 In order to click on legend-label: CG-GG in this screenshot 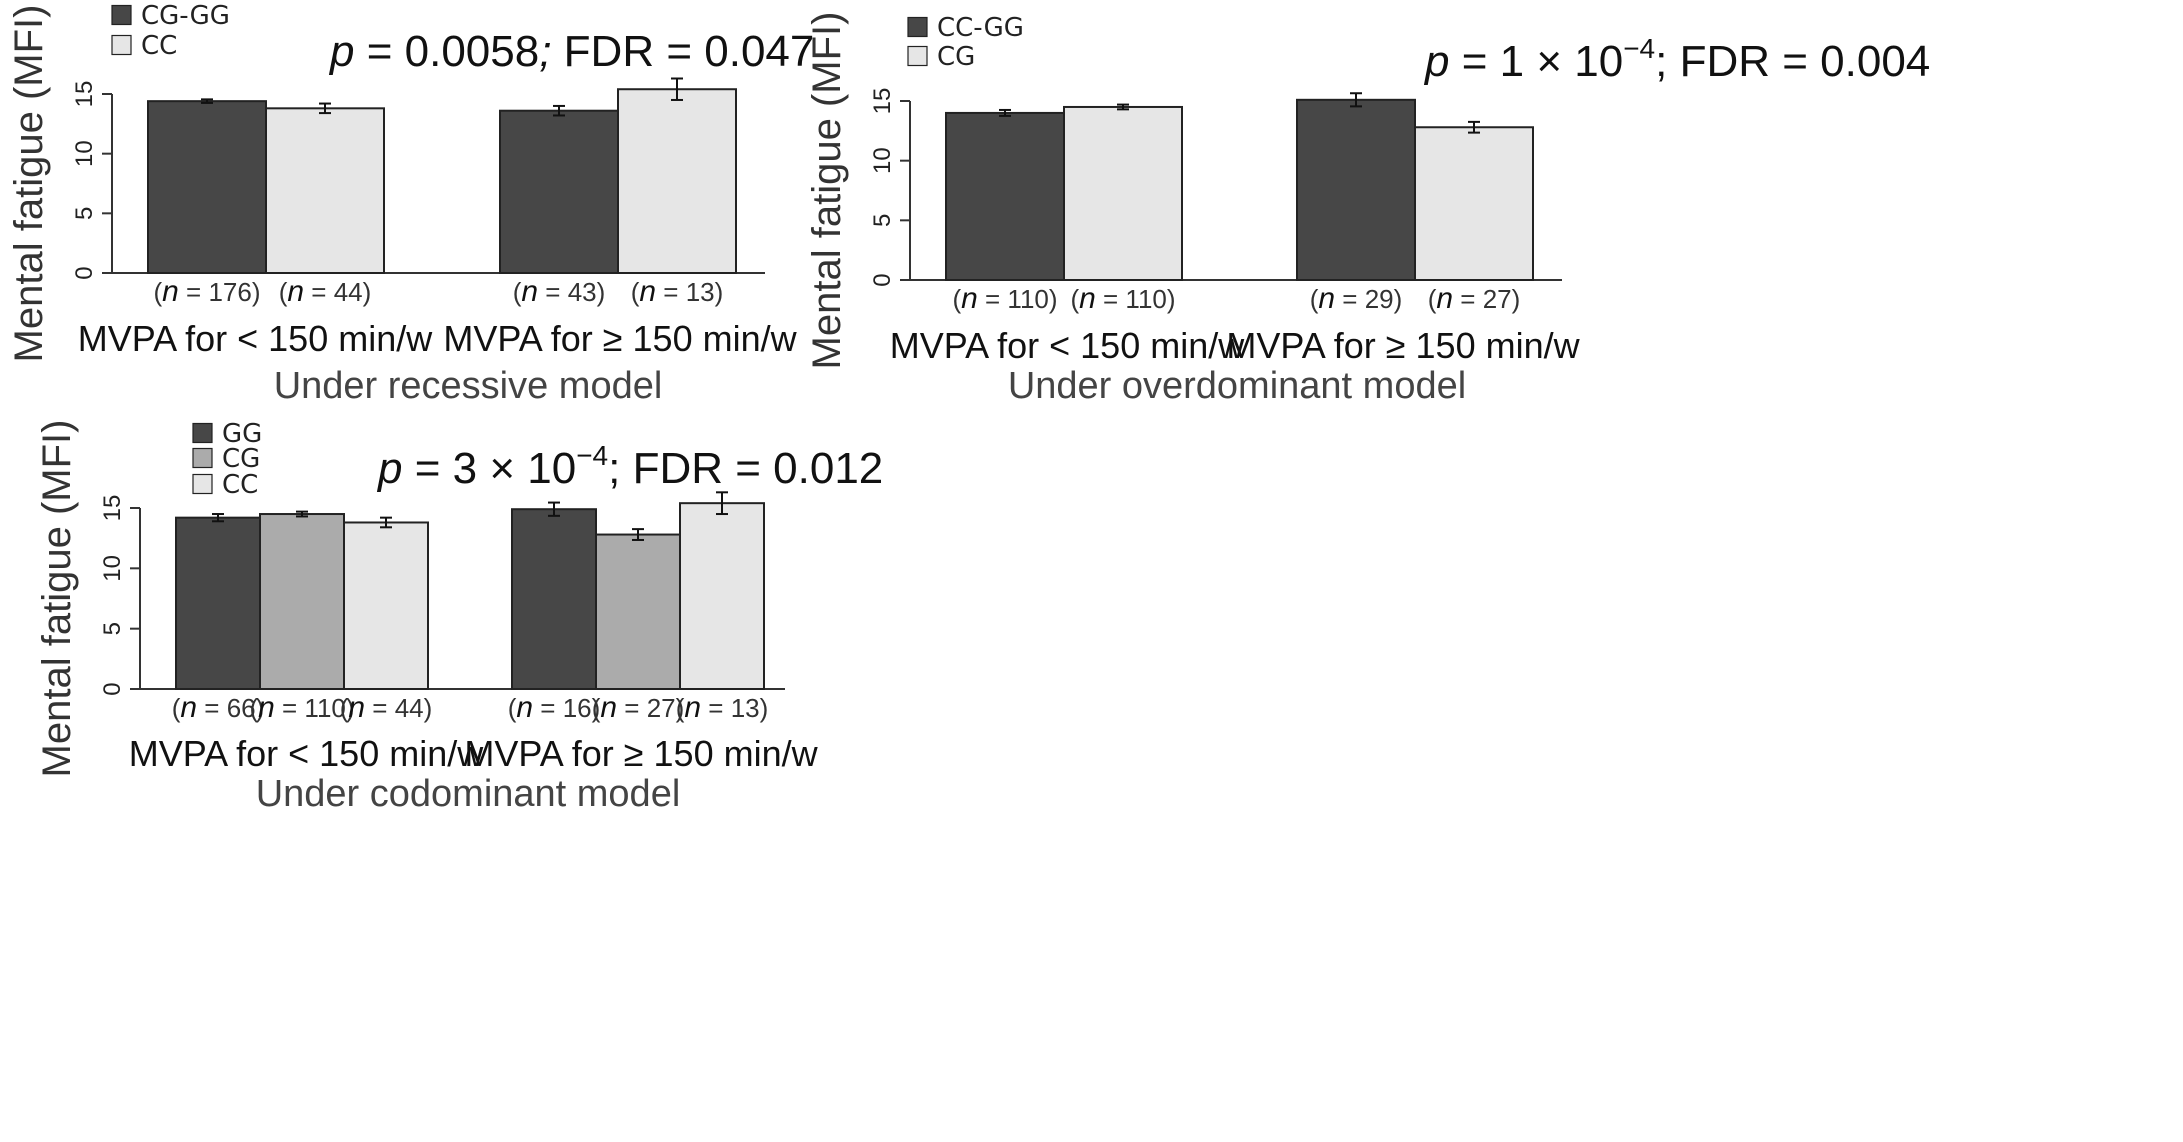, I will do `click(185, 16)`.